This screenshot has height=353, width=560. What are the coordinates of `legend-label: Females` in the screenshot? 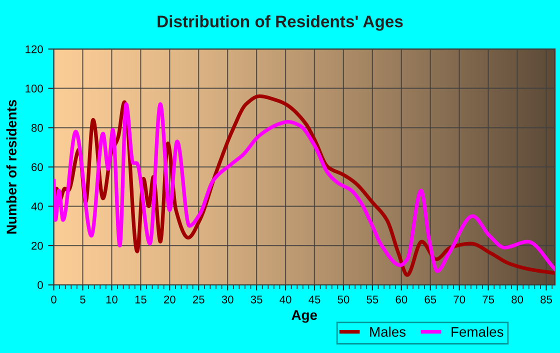 It's located at (478, 331).